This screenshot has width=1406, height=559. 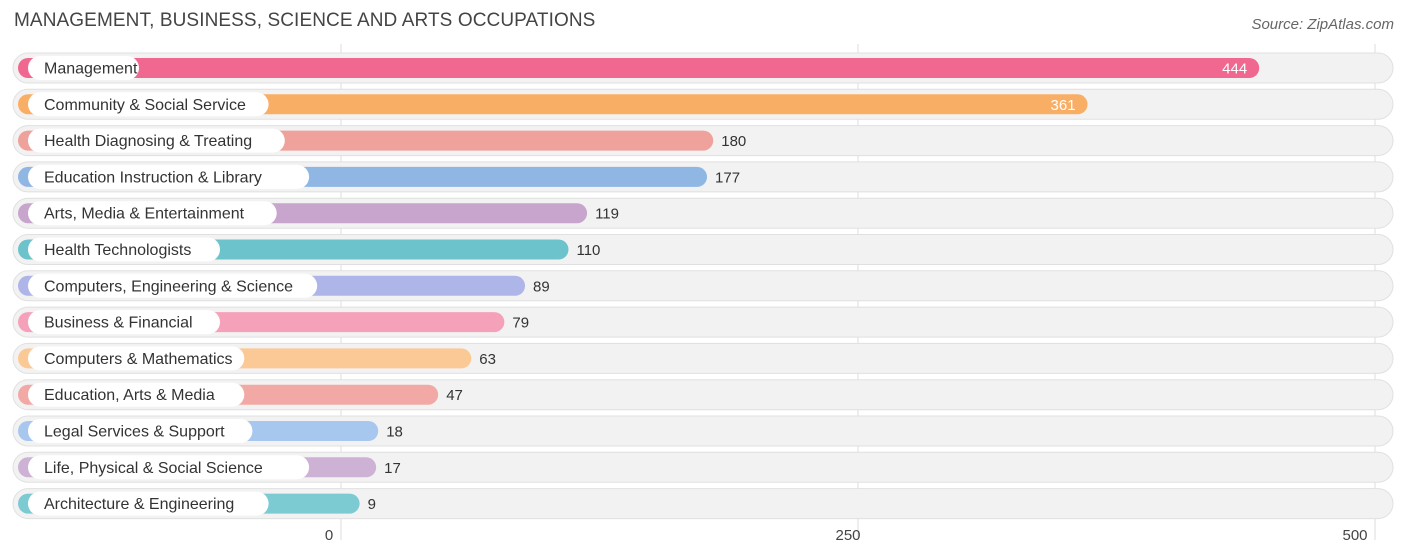 What do you see at coordinates (1354, 535) in the screenshot?
I see `x-tick-label: 500` at bounding box center [1354, 535].